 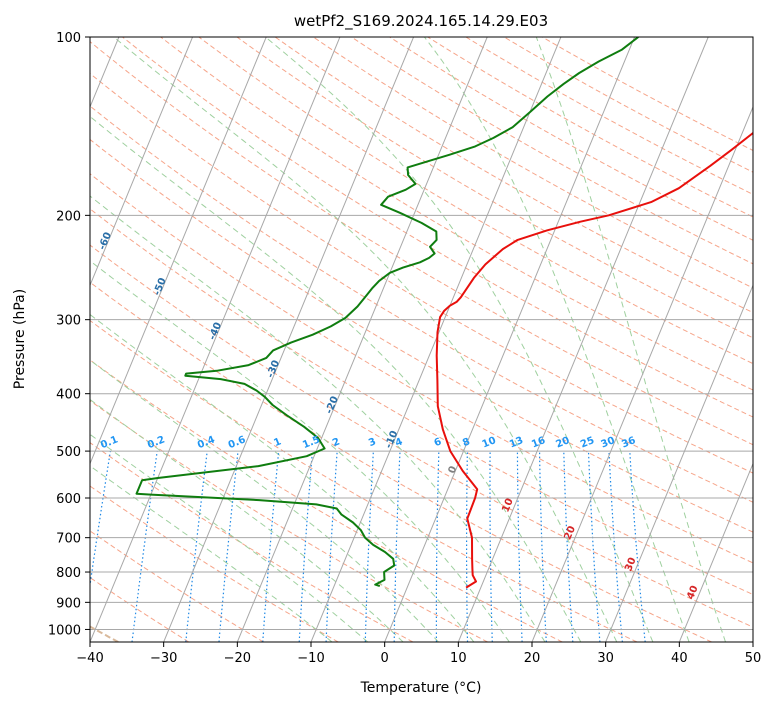 I want to click on x-tick-label: 20, so click(x=532, y=658).